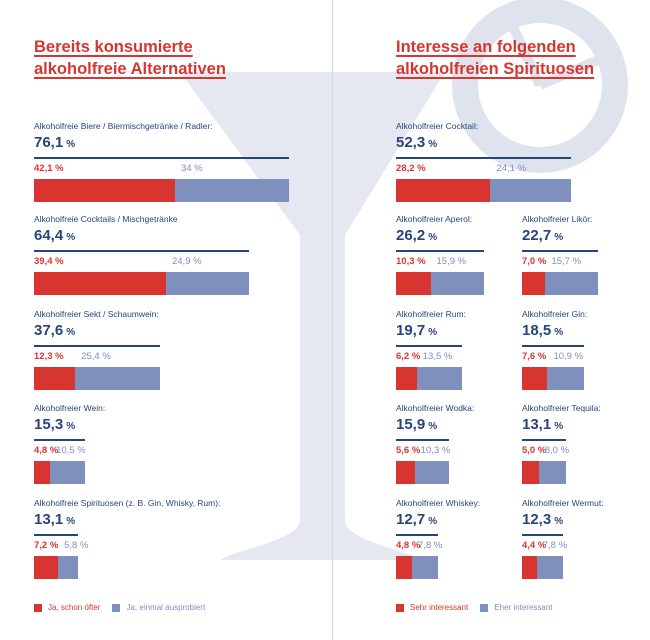 This screenshot has width=650, height=640. Describe the element at coordinates (411, 168) in the screenshot. I see `red-value-label: 28,2 %` at that location.